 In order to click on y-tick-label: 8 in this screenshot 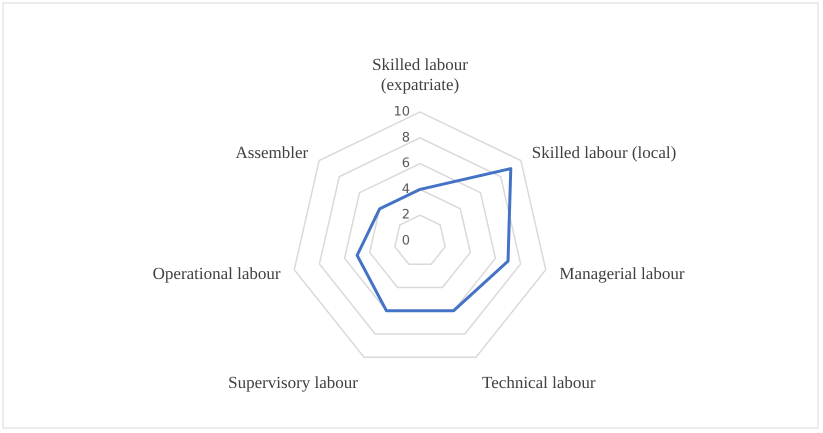, I will do `click(406, 138)`.